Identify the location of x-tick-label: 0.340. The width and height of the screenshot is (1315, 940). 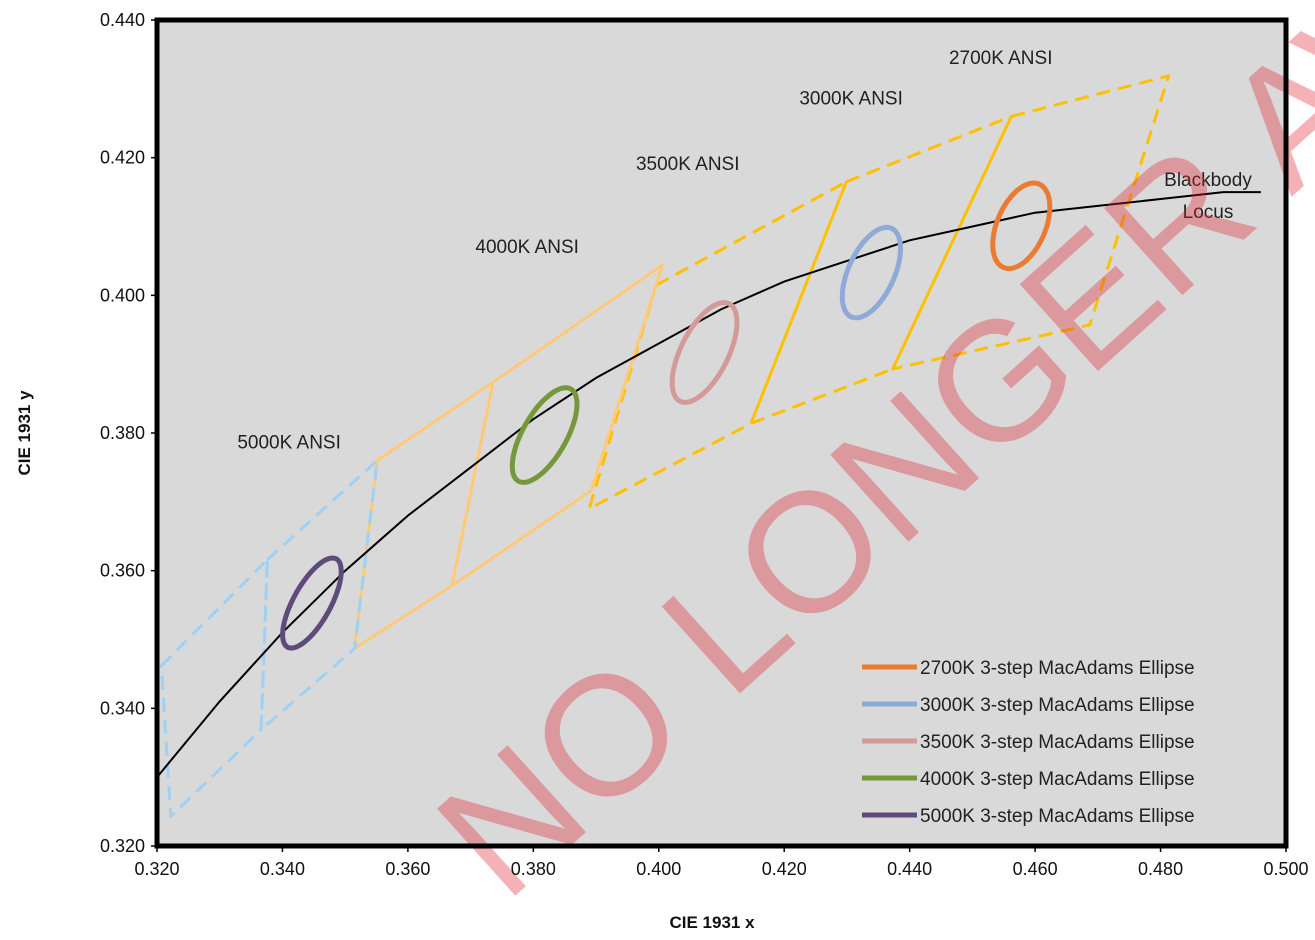
(282, 869).